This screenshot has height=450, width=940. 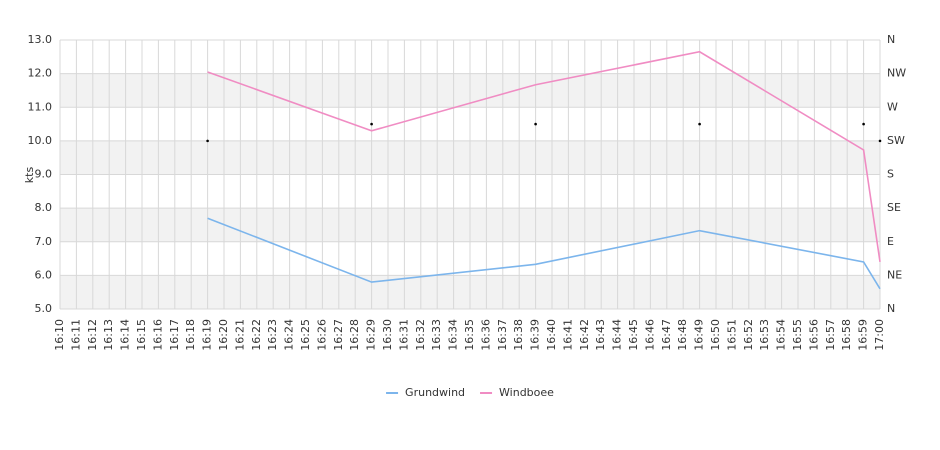 What do you see at coordinates (894, 274) in the screenshot?
I see `y2-tick-label: NE` at bounding box center [894, 274].